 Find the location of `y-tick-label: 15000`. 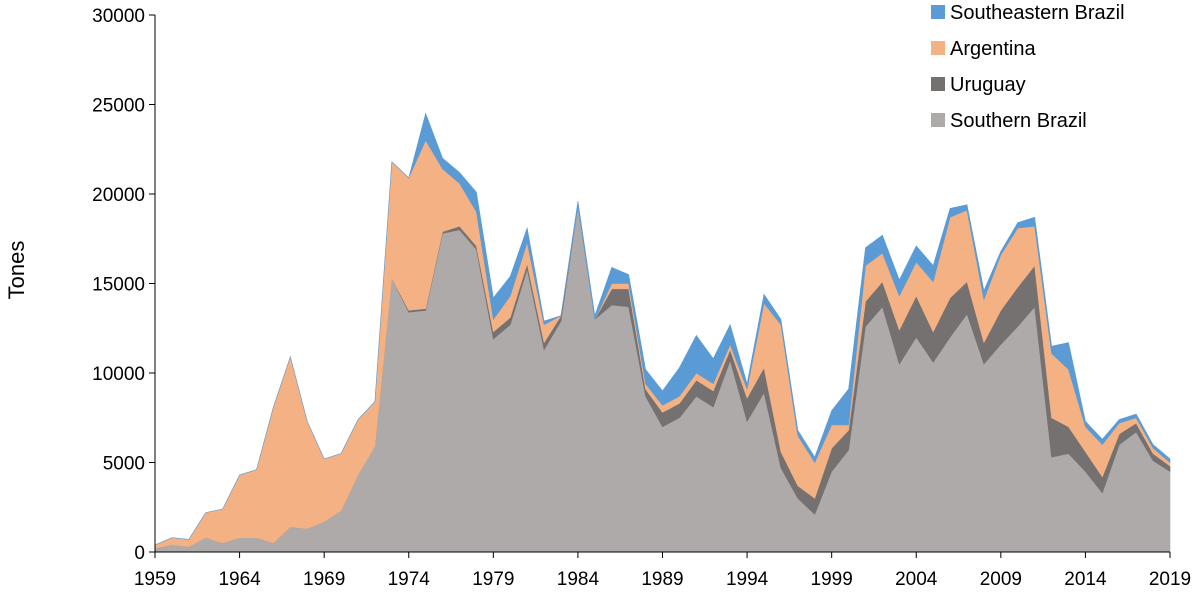

y-tick-label: 15000 is located at coordinates (118, 285).